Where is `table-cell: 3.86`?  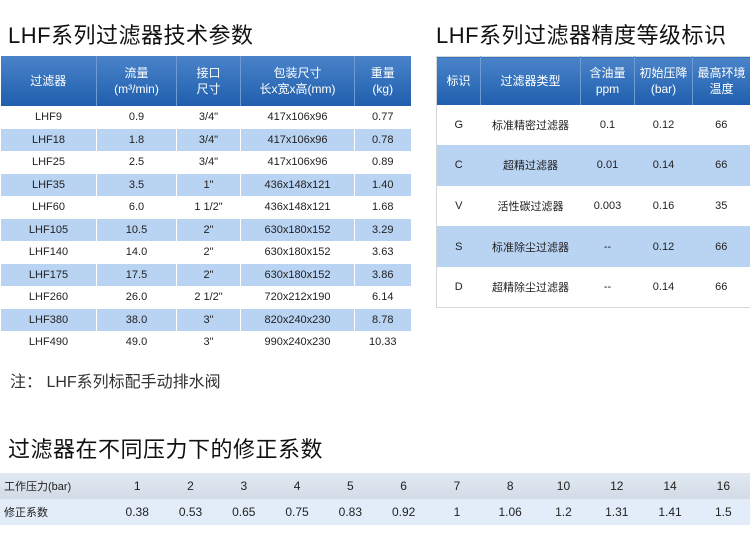
table-cell: 3.86 is located at coordinates (382, 274).